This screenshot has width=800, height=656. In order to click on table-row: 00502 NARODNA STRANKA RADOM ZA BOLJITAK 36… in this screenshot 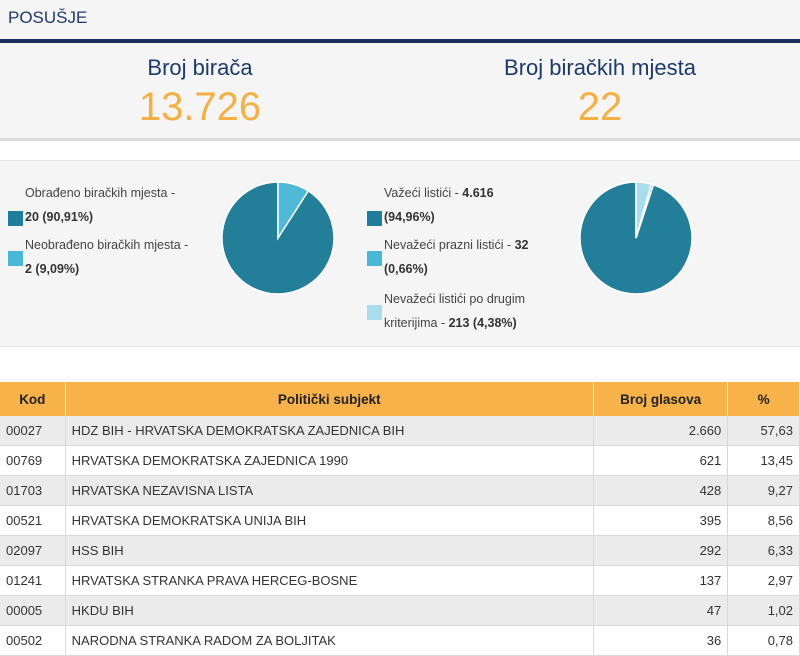, I will do `click(400, 640)`.